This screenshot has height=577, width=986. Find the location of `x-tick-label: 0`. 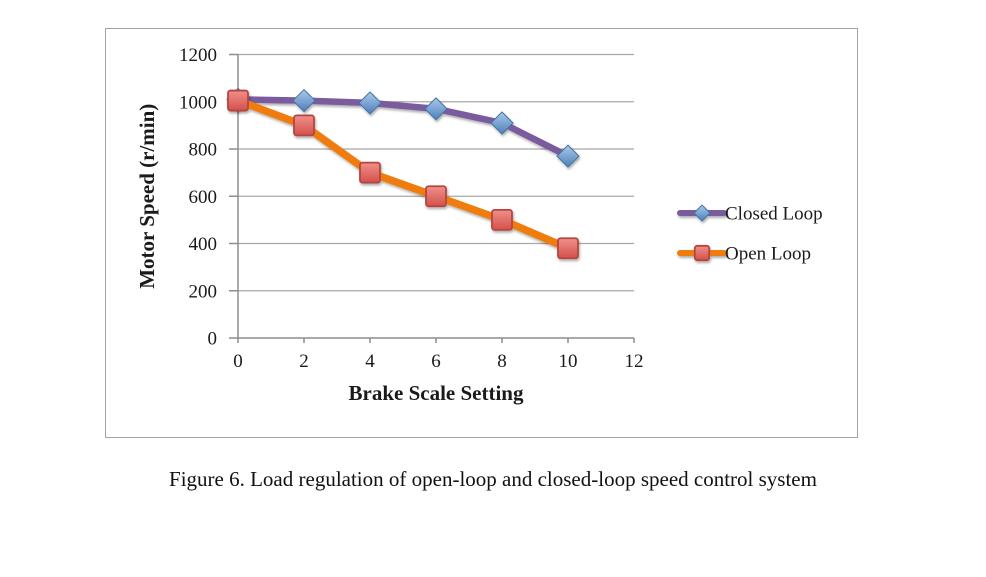

x-tick-label: 0 is located at coordinates (238, 361).